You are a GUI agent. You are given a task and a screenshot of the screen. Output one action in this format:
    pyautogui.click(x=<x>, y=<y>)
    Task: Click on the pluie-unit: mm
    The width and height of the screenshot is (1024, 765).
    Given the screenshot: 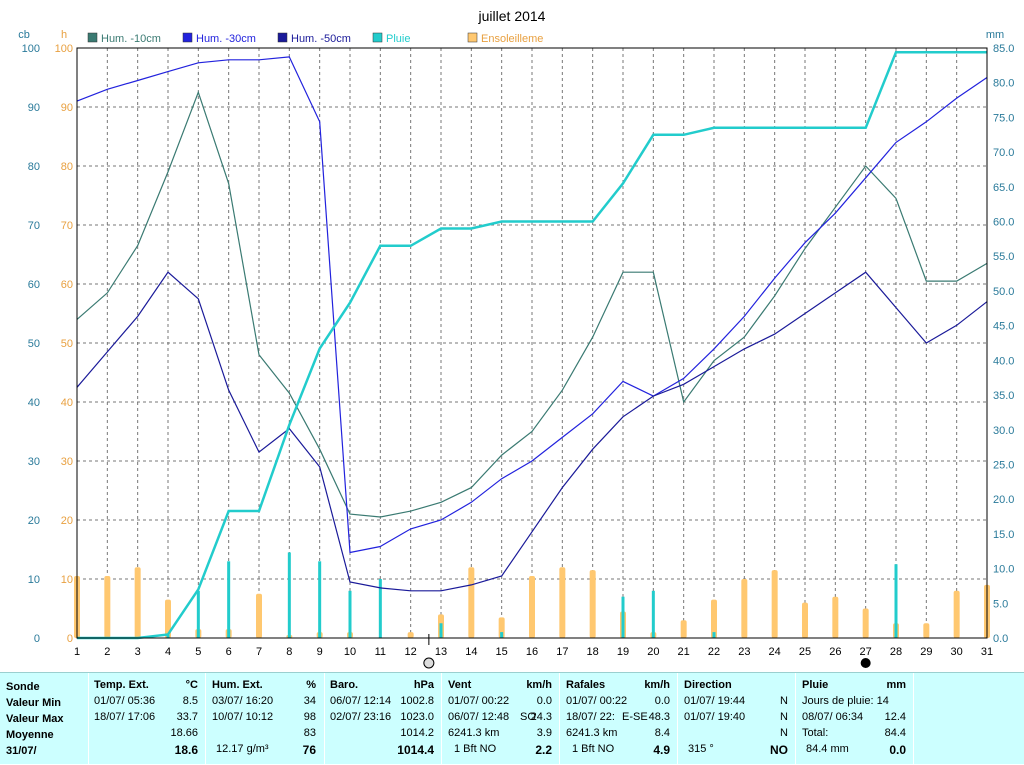 What is the action you would take?
    pyautogui.click(x=896, y=685)
    